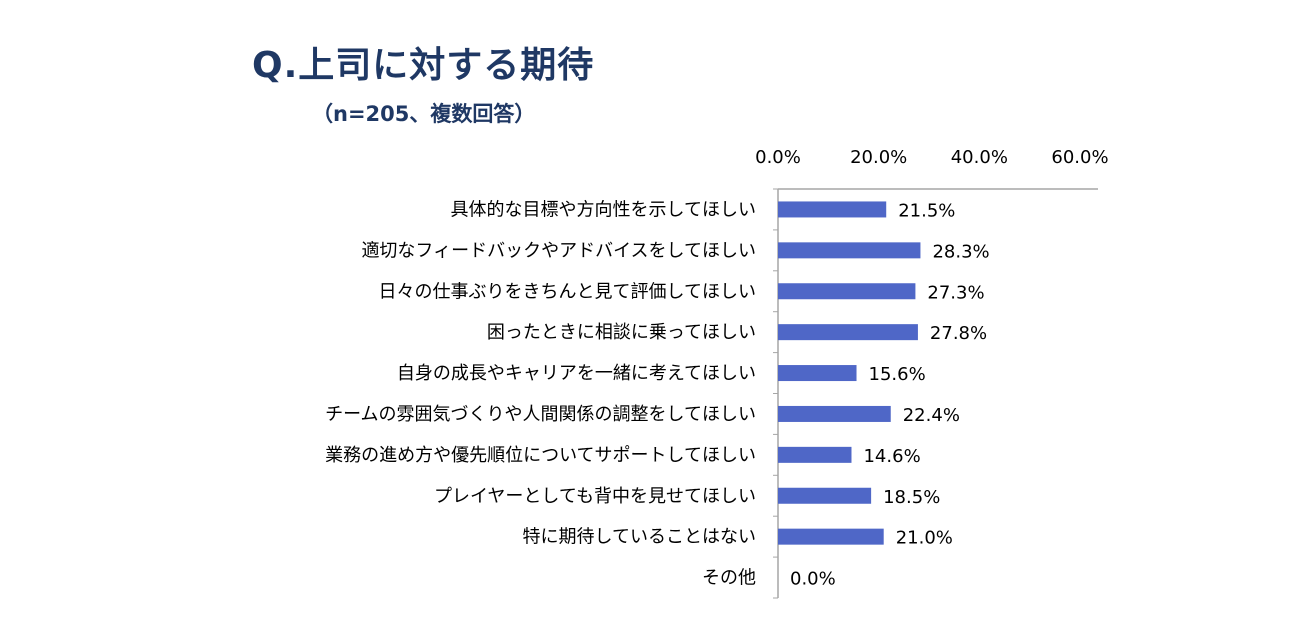 Image resolution: width=1300 pixels, height=640 pixels. Describe the element at coordinates (955, 292) in the screenshot. I see `value-label: 27.3%` at that location.